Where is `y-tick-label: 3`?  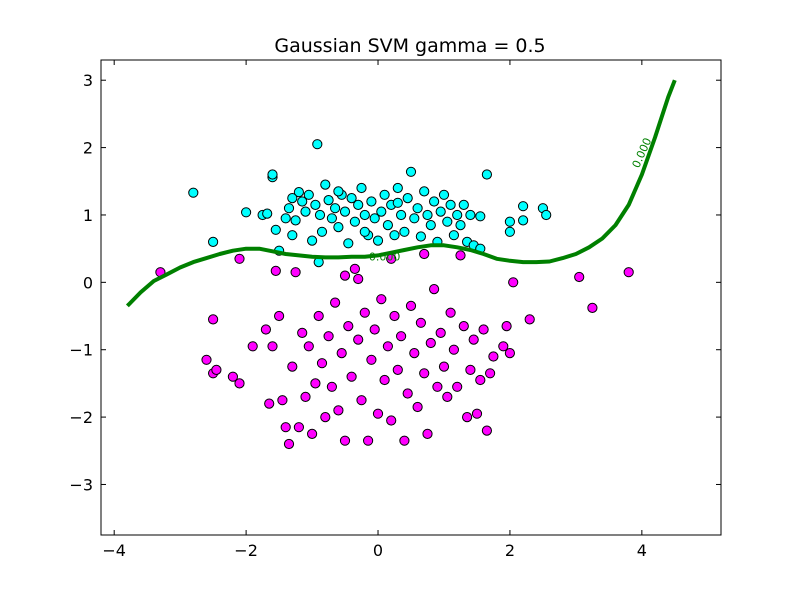 y-tick-label: 3 is located at coordinates (88, 80).